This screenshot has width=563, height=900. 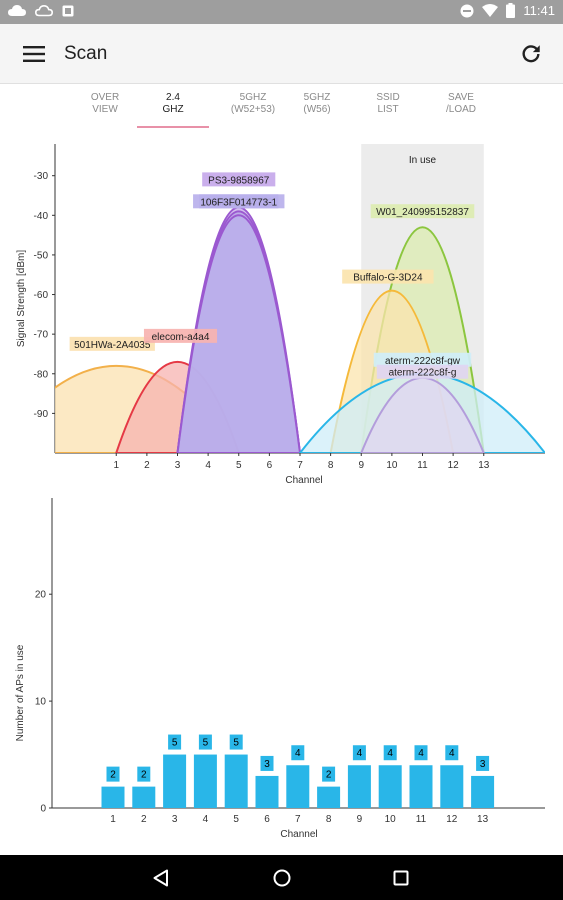 What do you see at coordinates (44, 10) in the screenshot?
I see `cloud-outline-icon` at bounding box center [44, 10].